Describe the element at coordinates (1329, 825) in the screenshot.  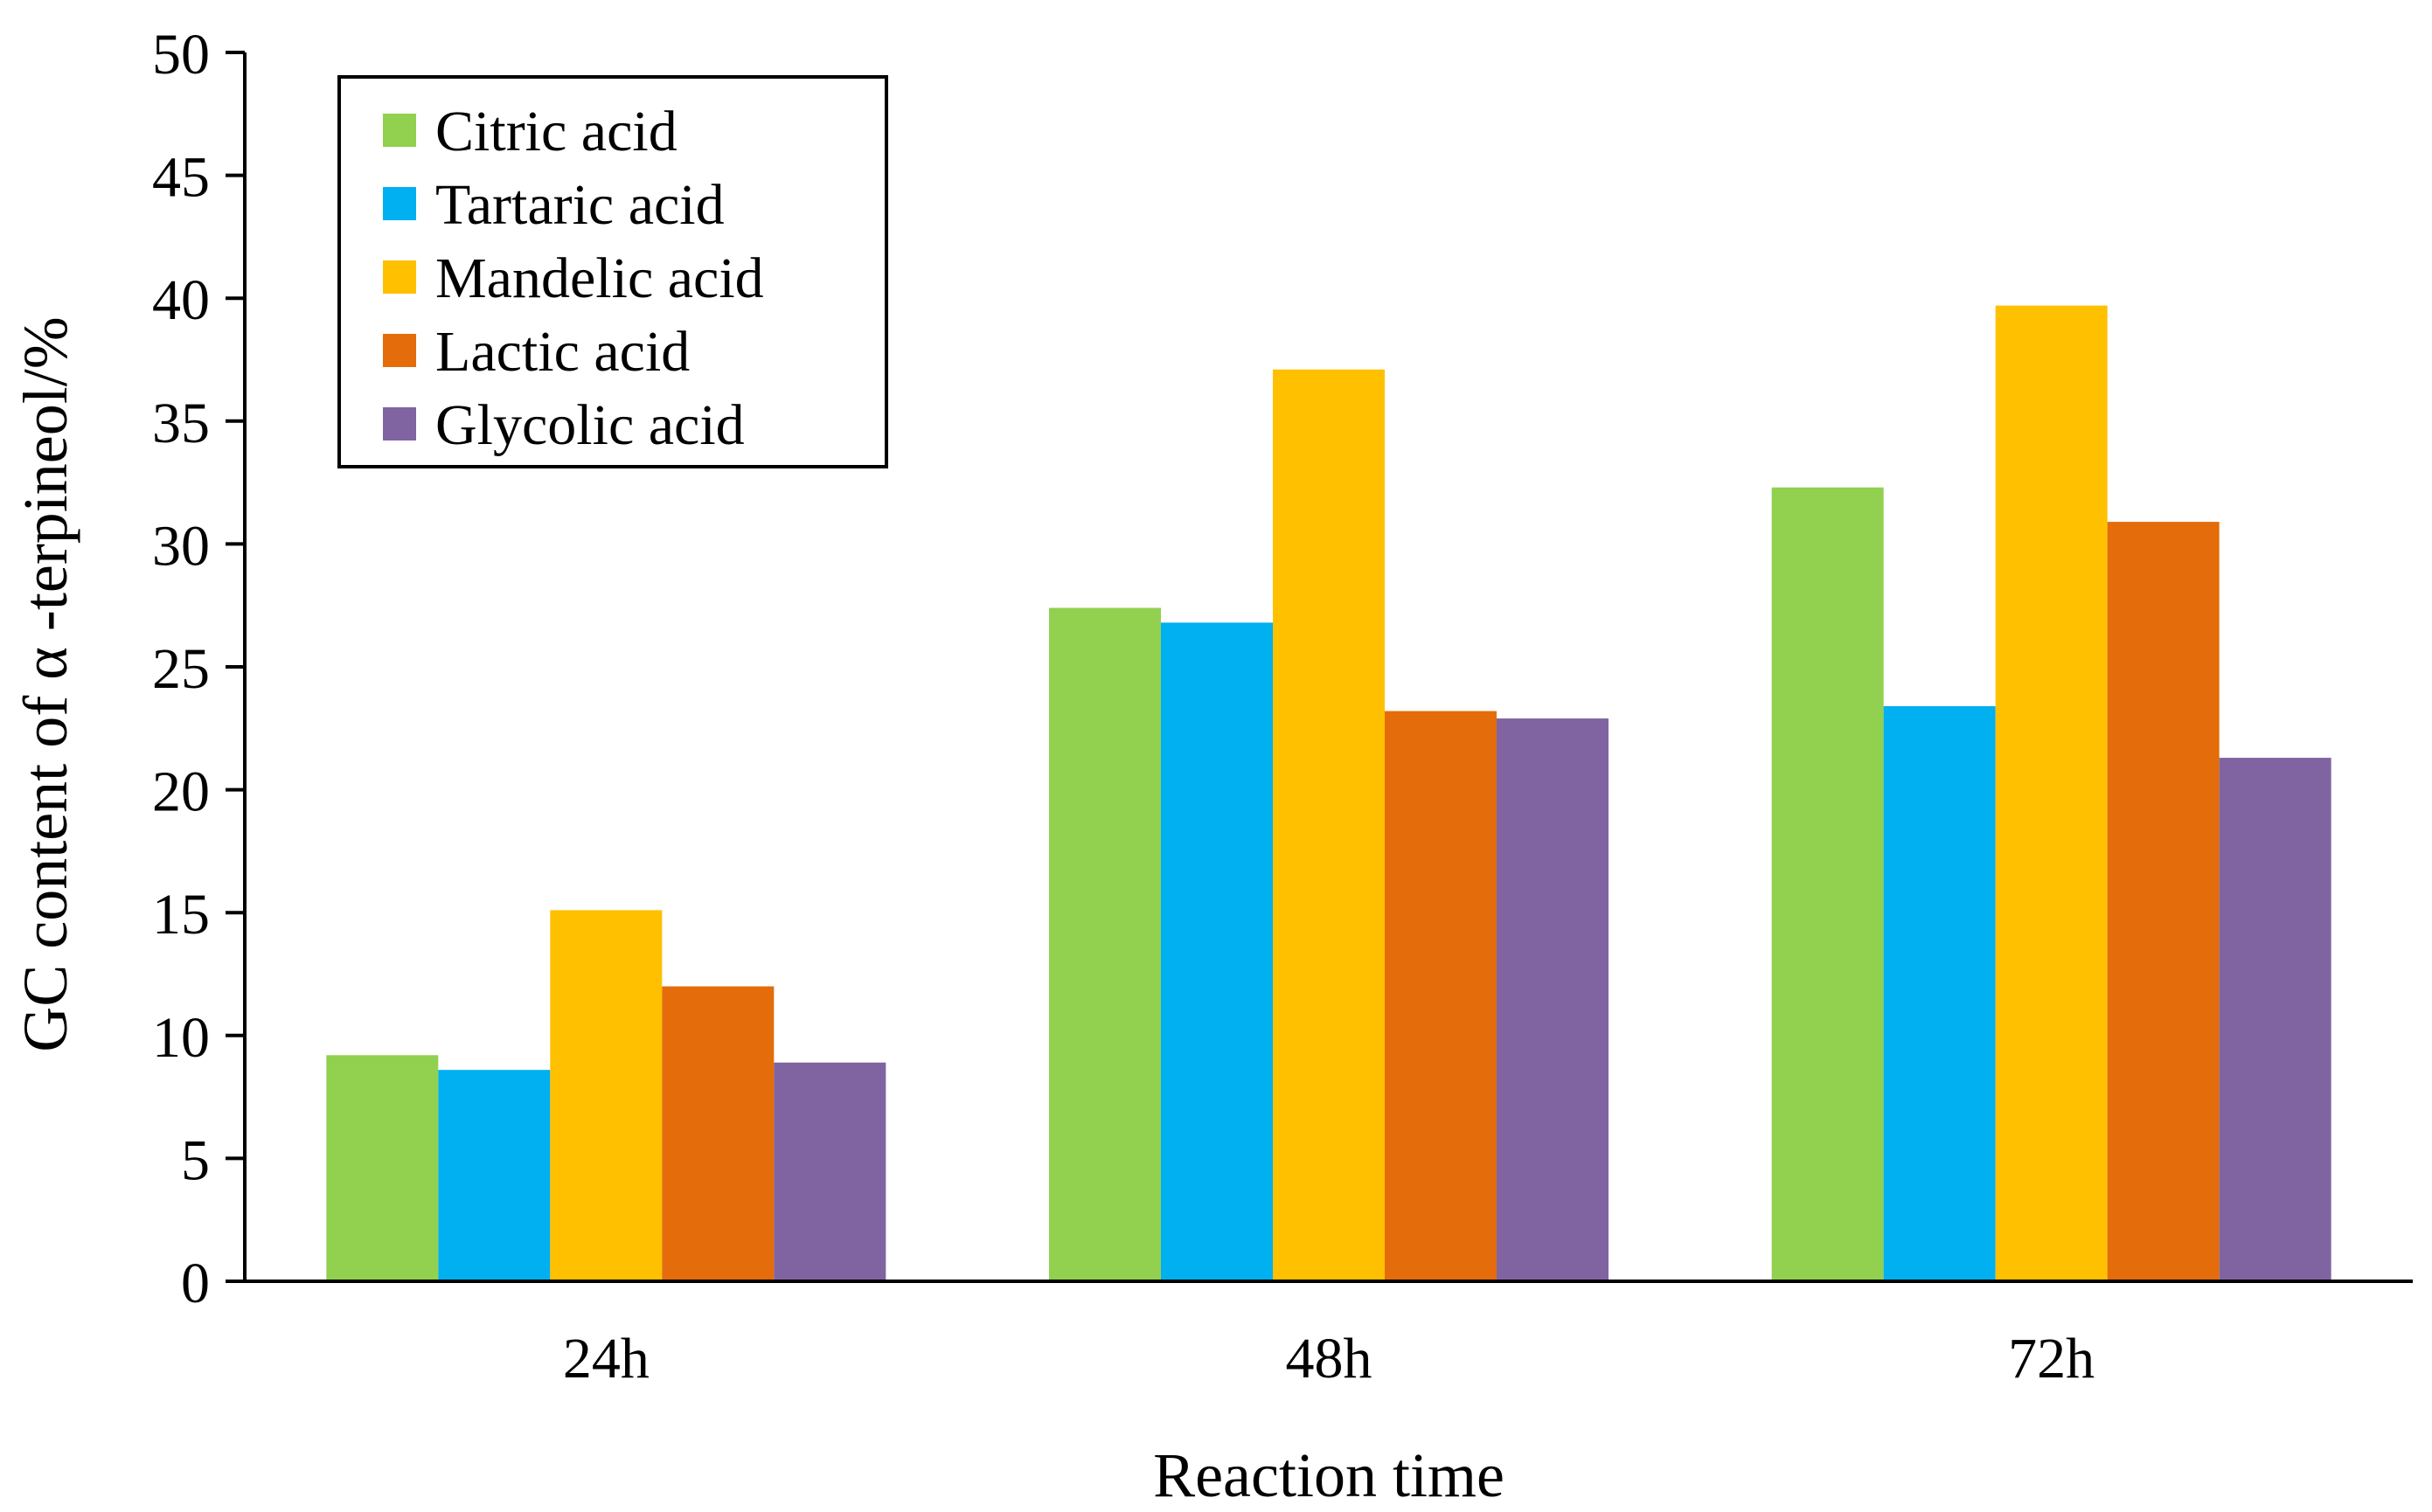
I see `bar-mandelic-acid-48h` at that location.